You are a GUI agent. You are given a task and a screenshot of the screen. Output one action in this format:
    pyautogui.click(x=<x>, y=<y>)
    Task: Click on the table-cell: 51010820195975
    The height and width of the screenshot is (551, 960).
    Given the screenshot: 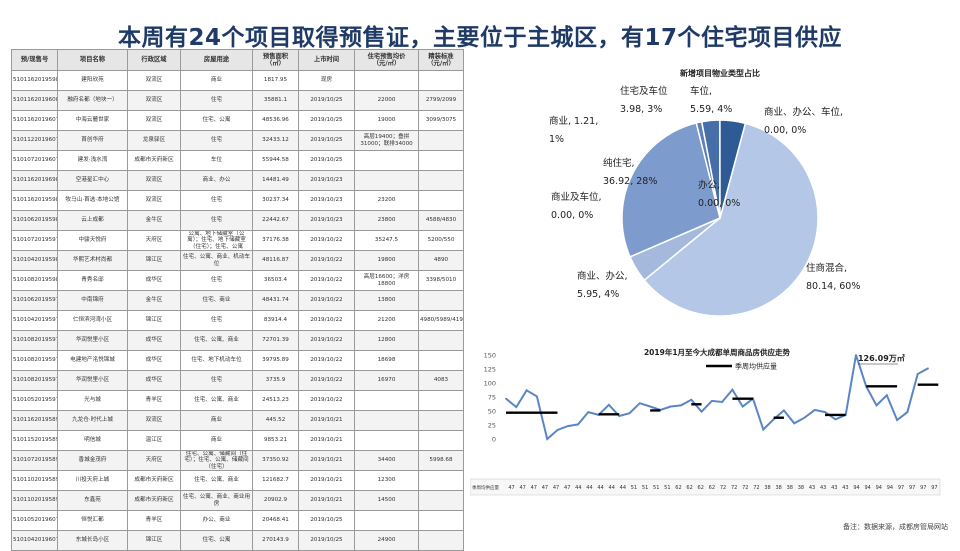 What is the action you would take?
    pyautogui.click(x=34, y=340)
    